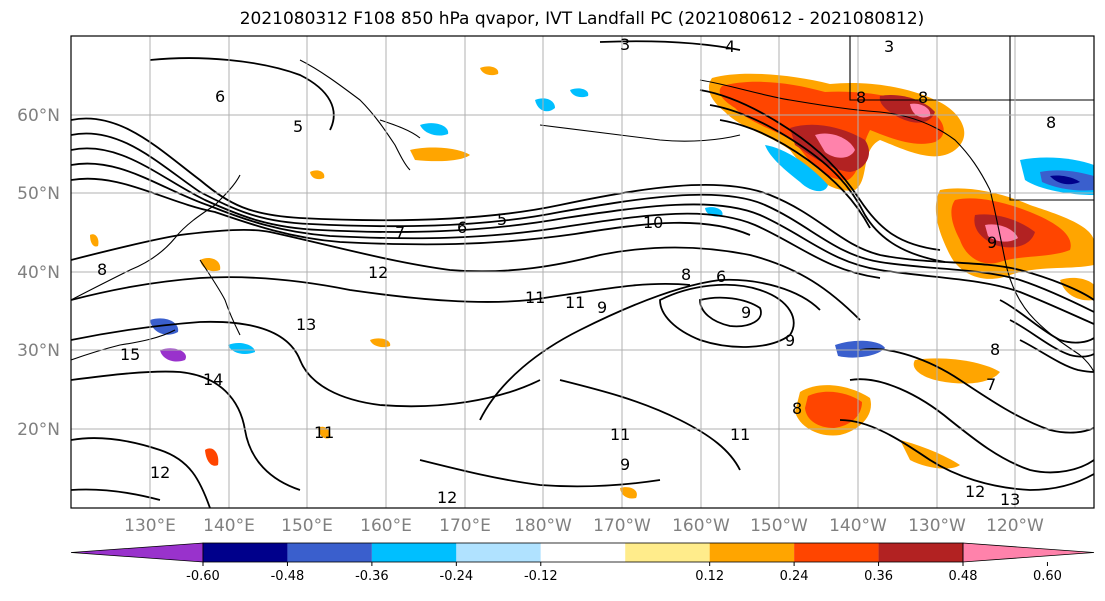 This screenshot has height=601, width=1105. I want to click on colorbar-tick-label: 0.48, so click(963, 576).